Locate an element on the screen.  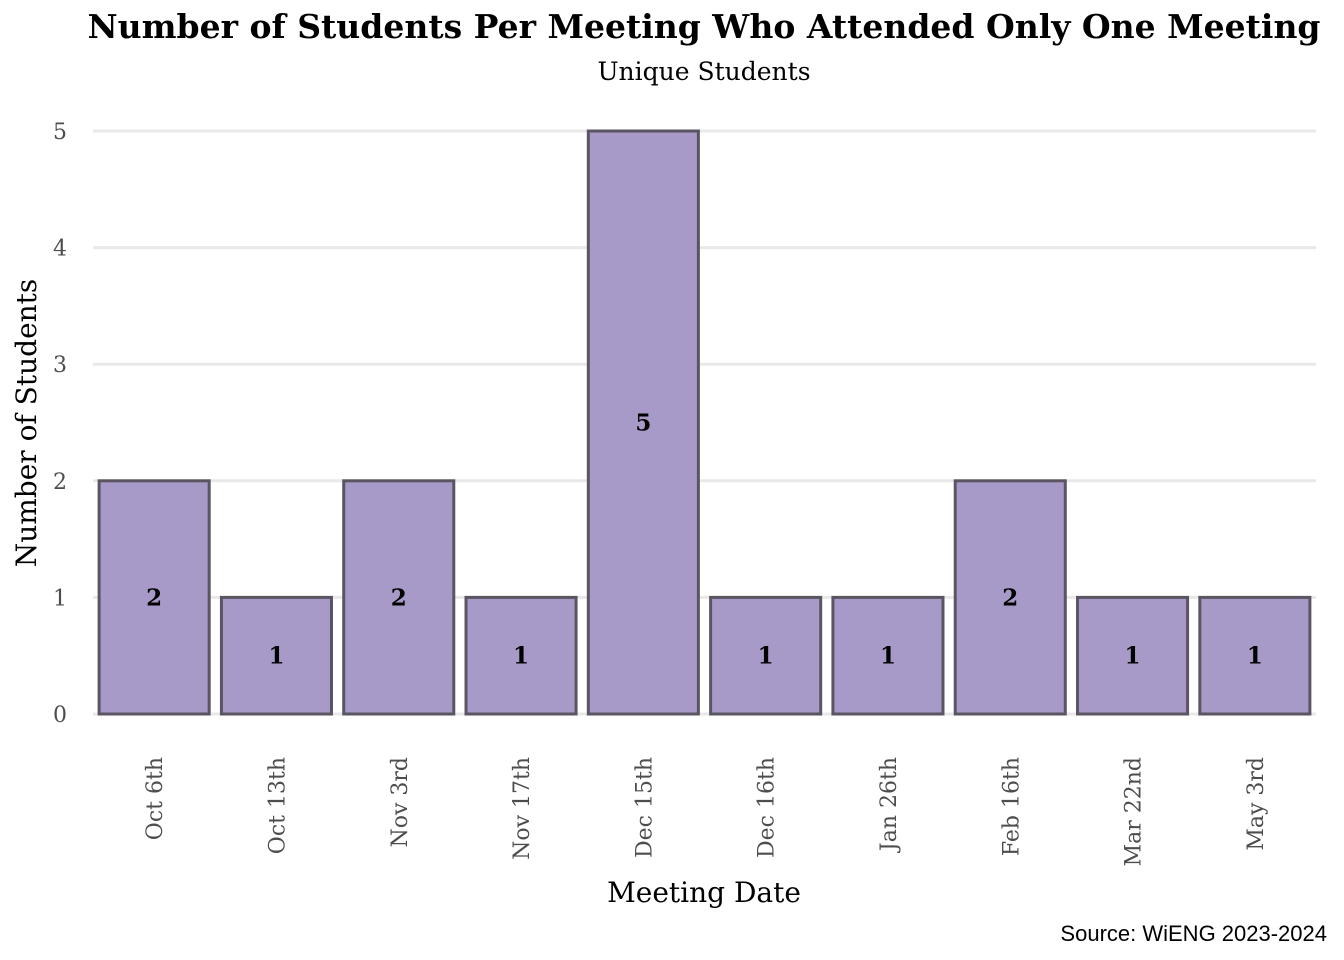
y-tick-labels: 0 1 2 3 4 5 is located at coordinates (60, 424).